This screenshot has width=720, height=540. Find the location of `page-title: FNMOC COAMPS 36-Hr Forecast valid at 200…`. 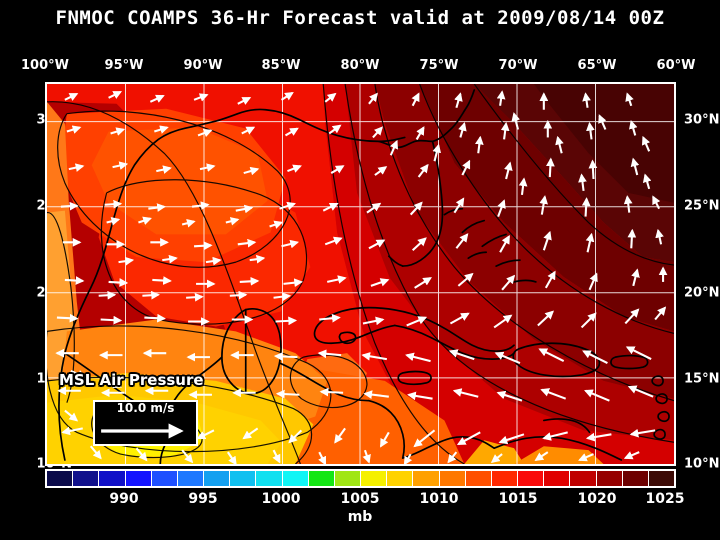

page-title: FNMOC COAMPS 36-Hr Forecast valid at 200… is located at coordinates (360, 18).